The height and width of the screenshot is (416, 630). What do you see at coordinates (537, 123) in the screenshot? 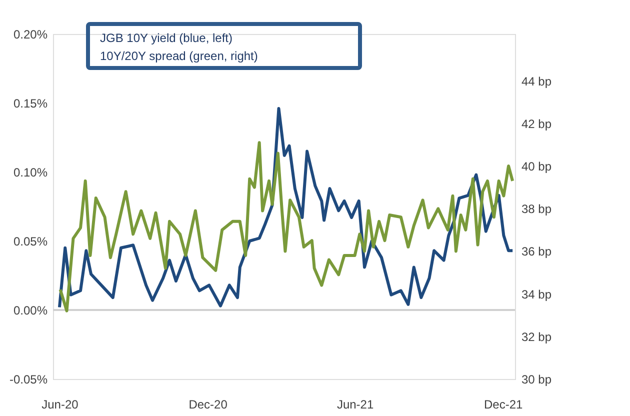
I see `y2-tick-label: 42 bp` at bounding box center [537, 123].